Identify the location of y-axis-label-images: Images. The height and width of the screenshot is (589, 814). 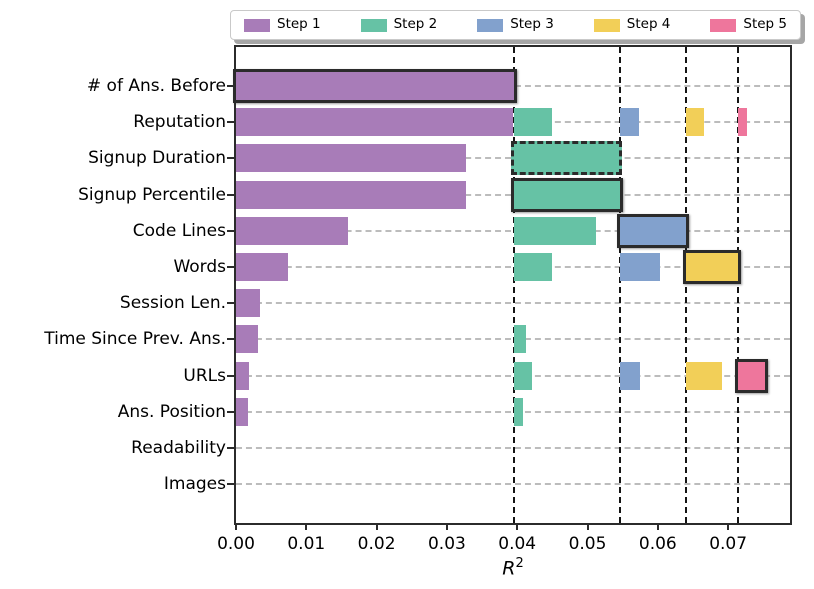
(194, 484).